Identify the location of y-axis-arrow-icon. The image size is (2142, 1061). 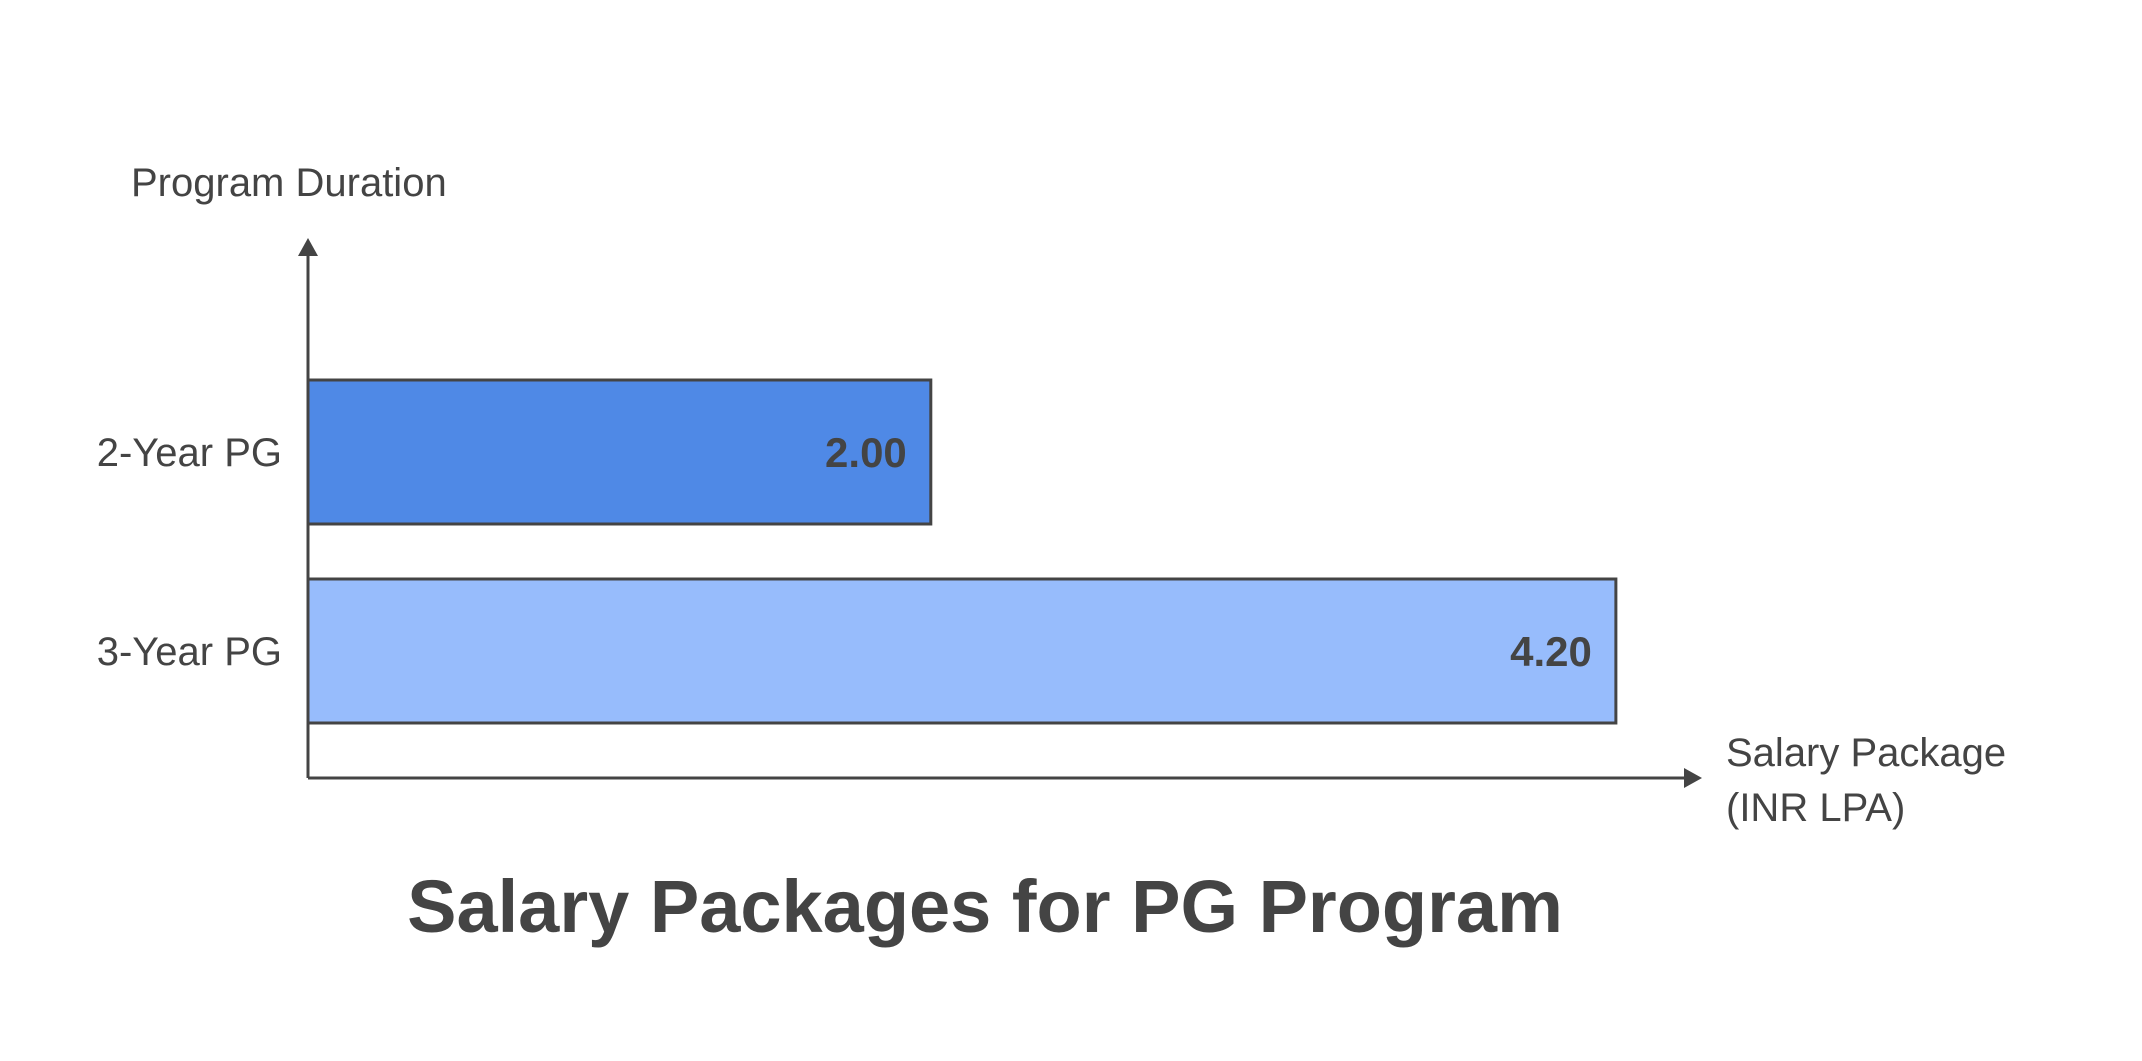
(308, 247).